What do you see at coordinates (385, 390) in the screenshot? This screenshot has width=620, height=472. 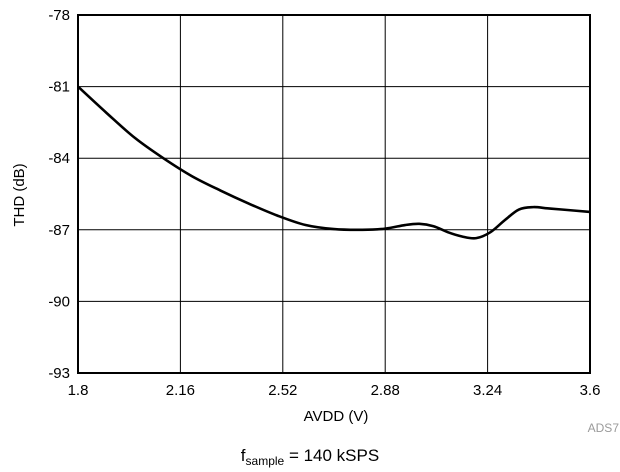 I see `x-tick-label: 2.88` at bounding box center [385, 390].